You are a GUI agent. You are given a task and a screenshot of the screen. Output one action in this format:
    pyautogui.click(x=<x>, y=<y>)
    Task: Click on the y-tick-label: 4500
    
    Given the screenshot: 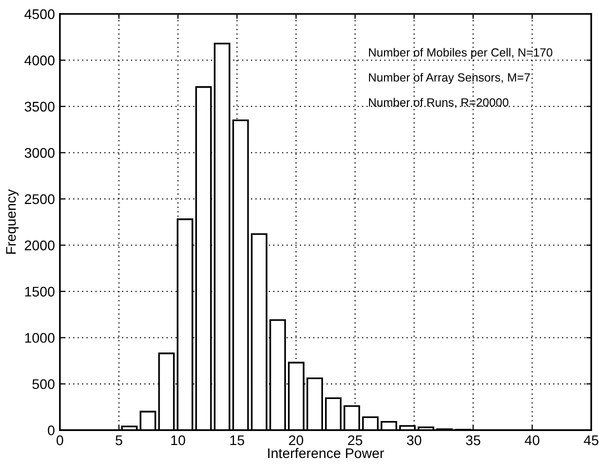 What is the action you would take?
    pyautogui.click(x=39, y=14)
    